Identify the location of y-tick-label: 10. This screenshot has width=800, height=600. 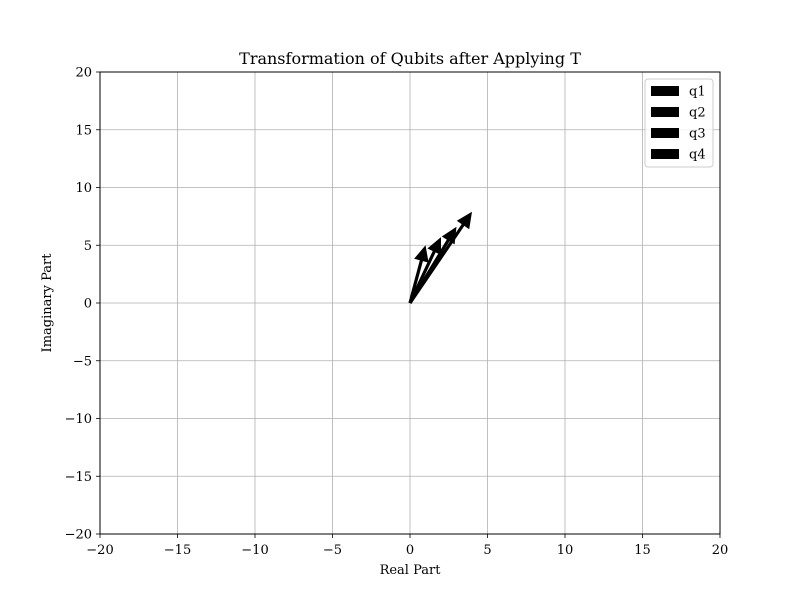
(83, 188).